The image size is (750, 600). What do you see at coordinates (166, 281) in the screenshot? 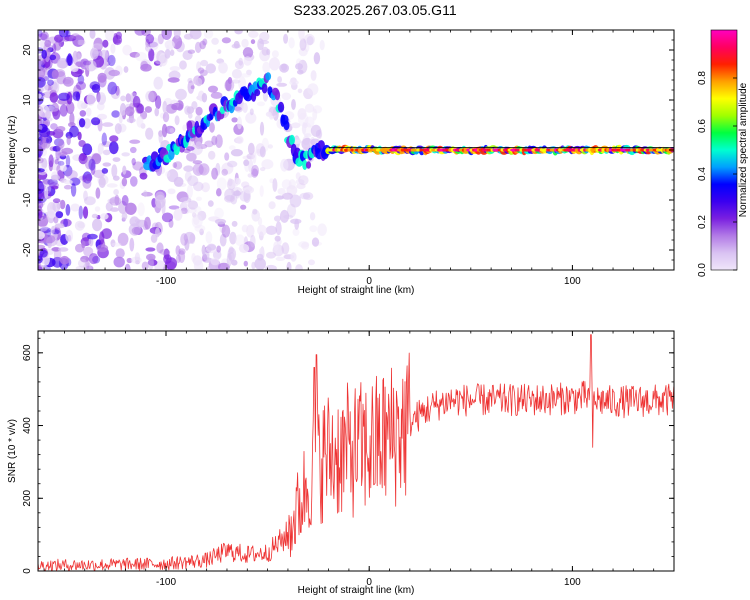
I see `spectrogram-xtick-label: -100` at bounding box center [166, 281].